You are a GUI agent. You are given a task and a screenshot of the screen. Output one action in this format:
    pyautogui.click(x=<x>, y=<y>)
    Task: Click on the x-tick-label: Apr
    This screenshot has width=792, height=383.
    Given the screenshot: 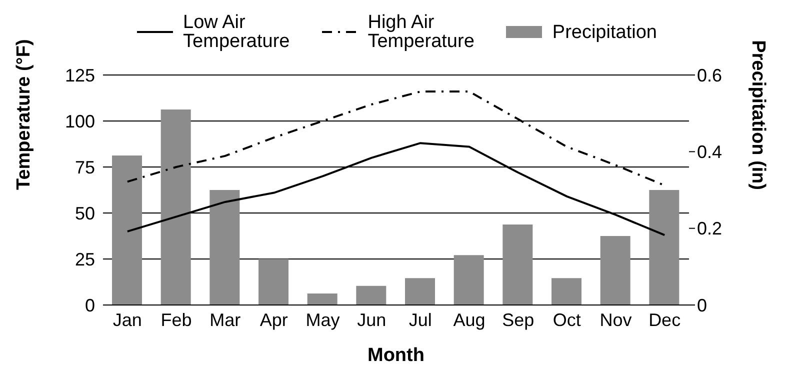 What is the action you would take?
    pyautogui.click(x=274, y=320)
    